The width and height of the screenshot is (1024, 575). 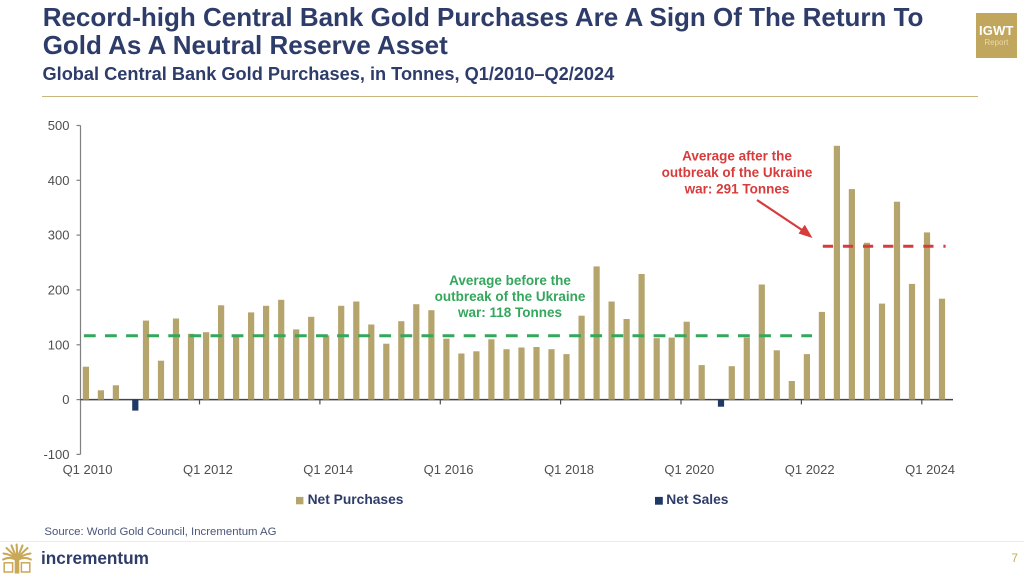 What do you see at coordinates (328, 469) in the screenshot?
I see `svg-text: Q1 2014` at bounding box center [328, 469].